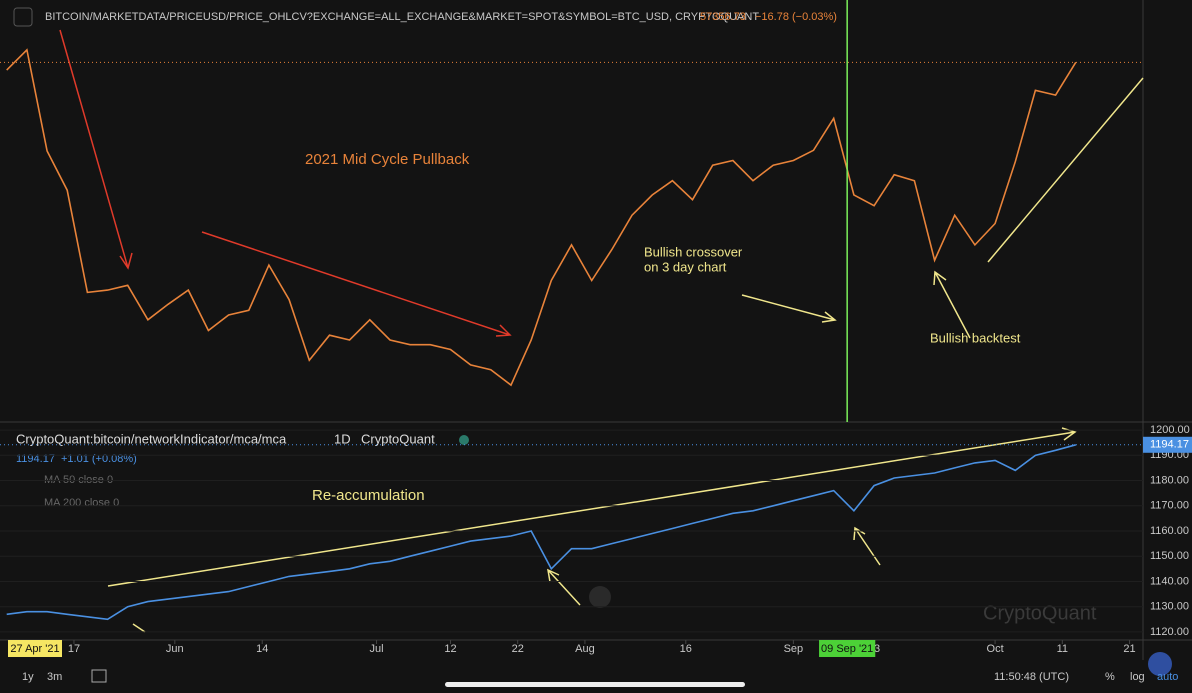  What do you see at coordinates (1169, 506) in the screenshot?
I see `y-tick-label: 1170.00` at bounding box center [1169, 506].